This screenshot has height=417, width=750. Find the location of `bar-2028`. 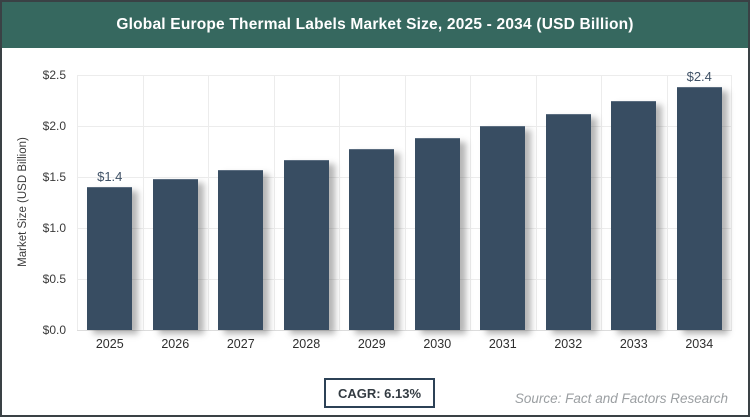

bar-2028 is located at coordinates (306, 244).